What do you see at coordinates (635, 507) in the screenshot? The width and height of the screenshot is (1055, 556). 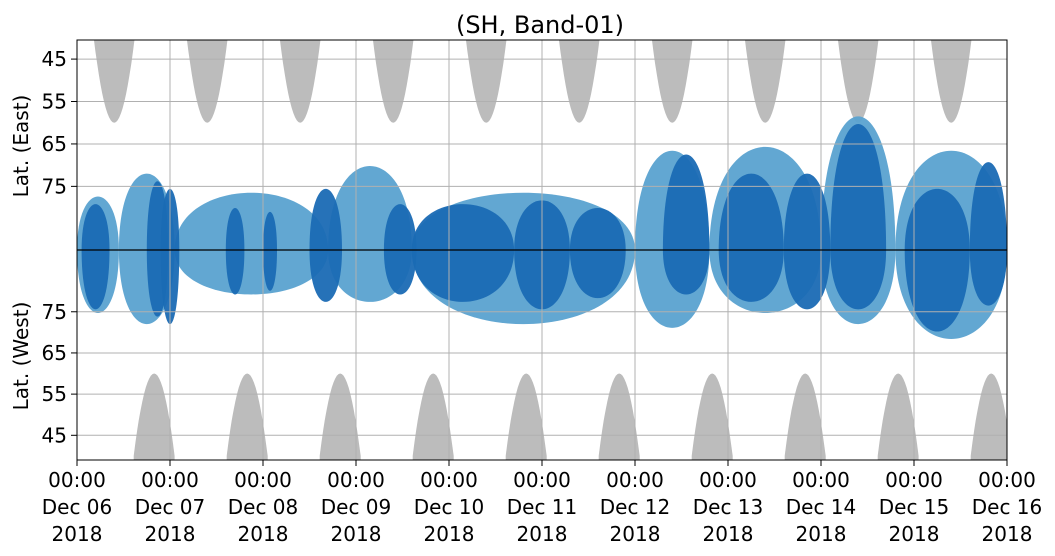 I see `x-tick-label-6-1: Dec 12` at bounding box center [635, 507].